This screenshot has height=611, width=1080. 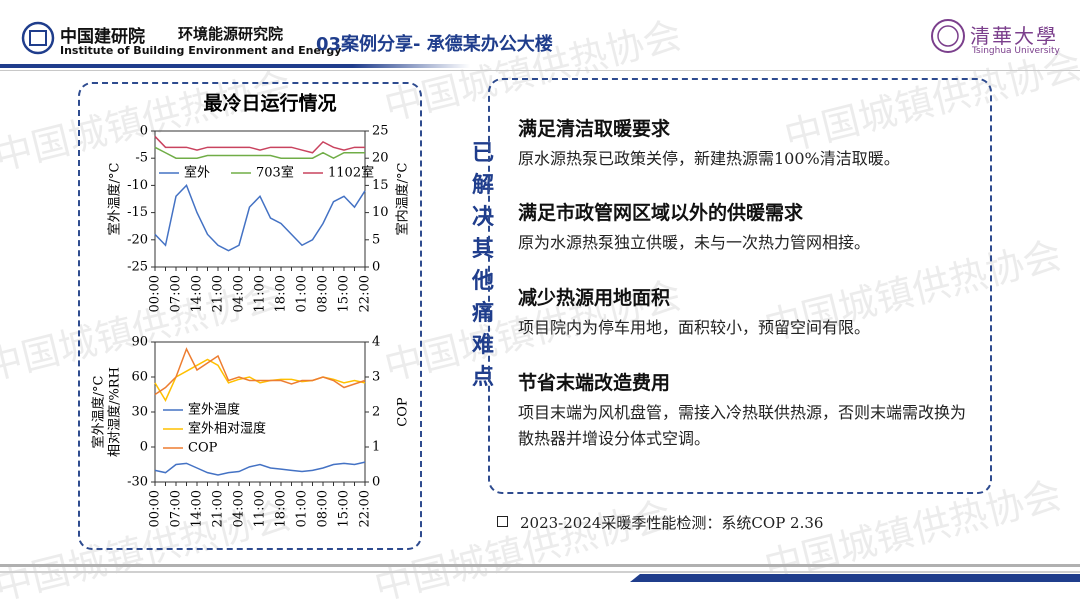 I want to click on logo, so click(x=38, y=38).